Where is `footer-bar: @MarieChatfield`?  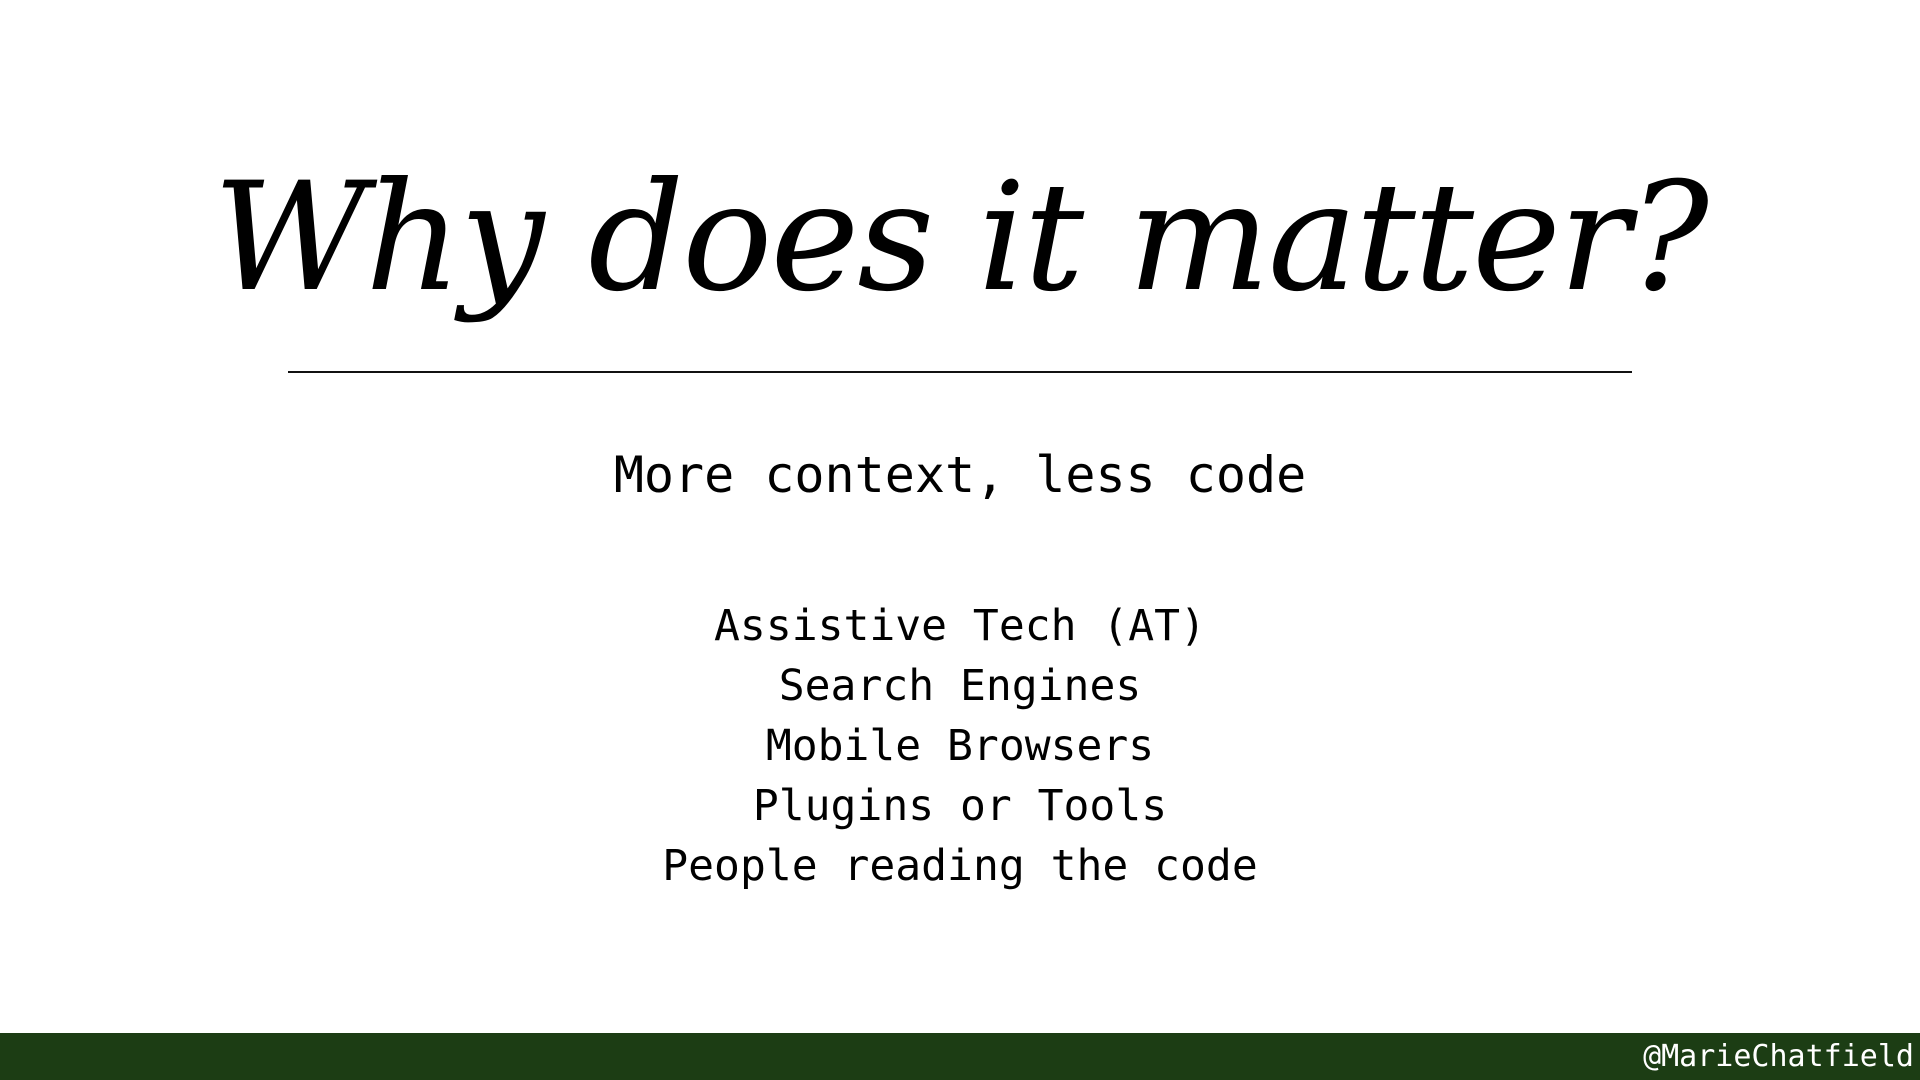
footer-bar: @MarieChatfield is located at coordinates (960, 1056).